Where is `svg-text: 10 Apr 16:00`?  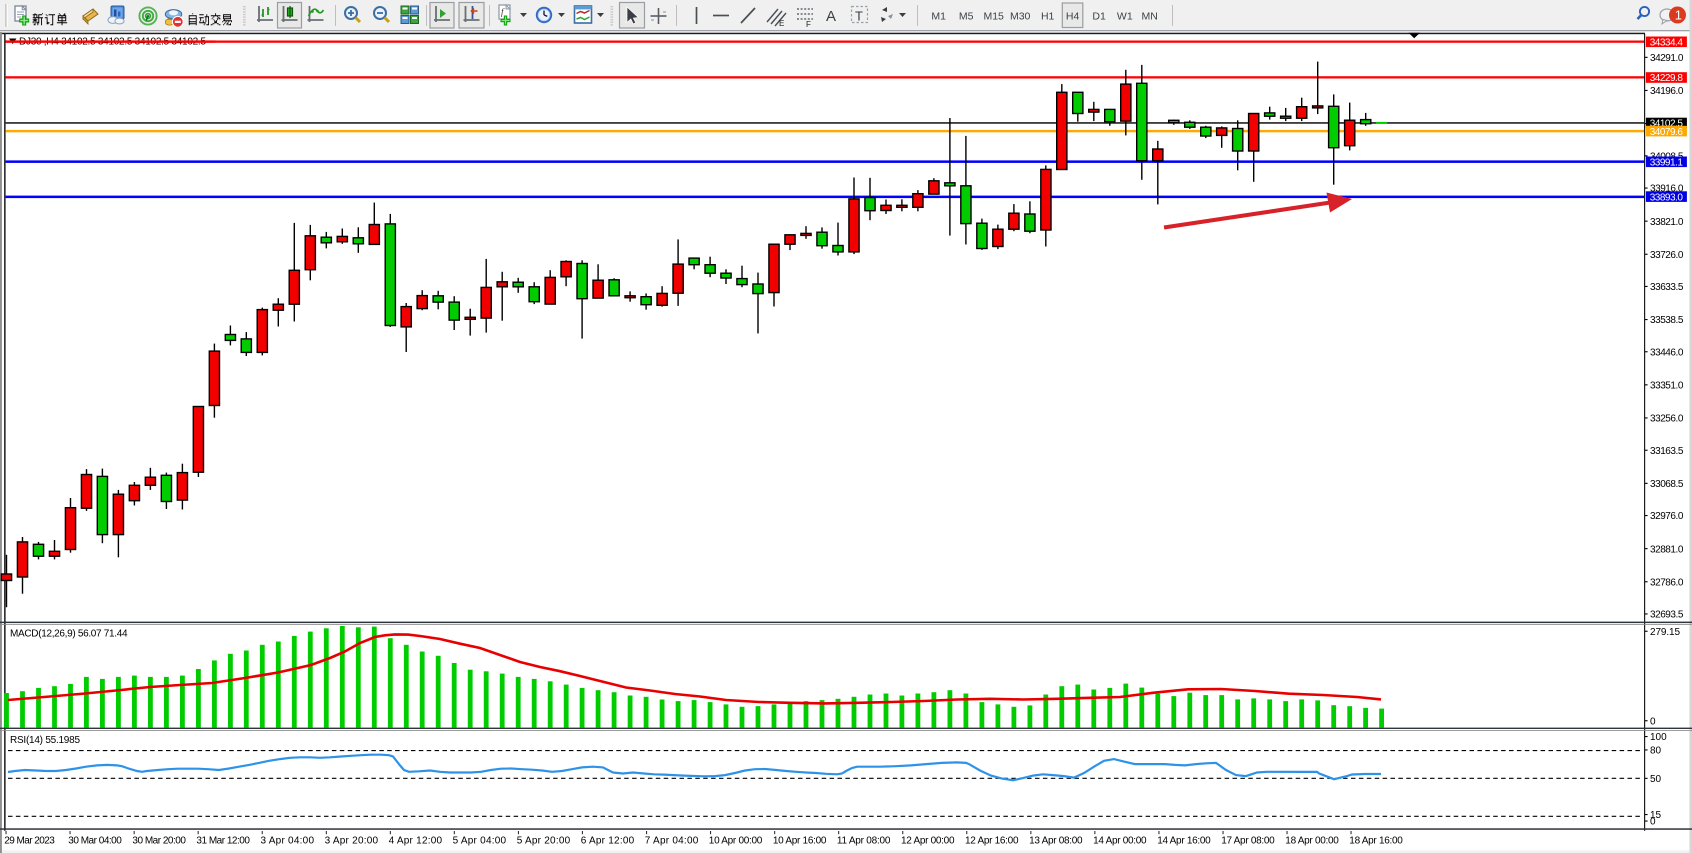
svg-text: 10 Apr 16:00 is located at coordinates (800, 841).